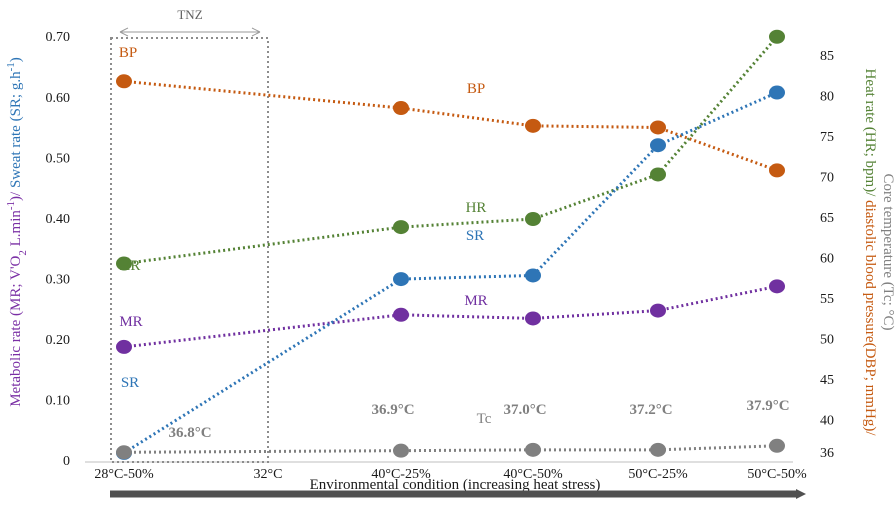 Image resolution: width=896 pixels, height=506 pixels. I want to click on series-tc, so click(450, 449).